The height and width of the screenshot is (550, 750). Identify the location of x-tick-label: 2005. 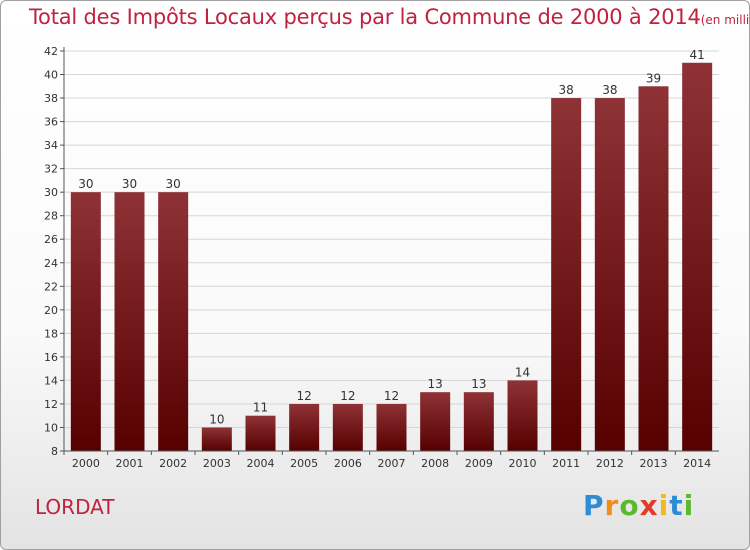
(304, 463).